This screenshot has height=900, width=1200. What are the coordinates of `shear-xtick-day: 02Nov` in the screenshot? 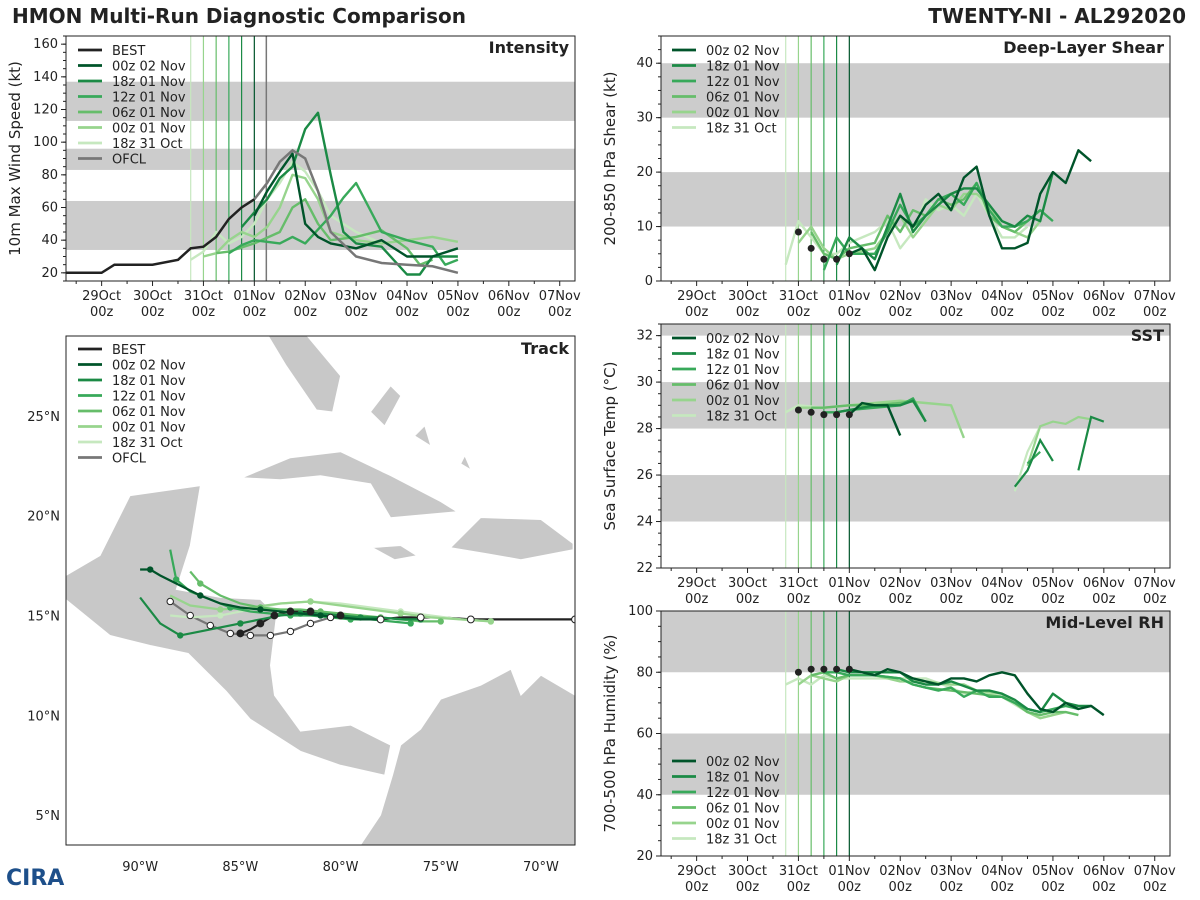 It's located at (900, 296).